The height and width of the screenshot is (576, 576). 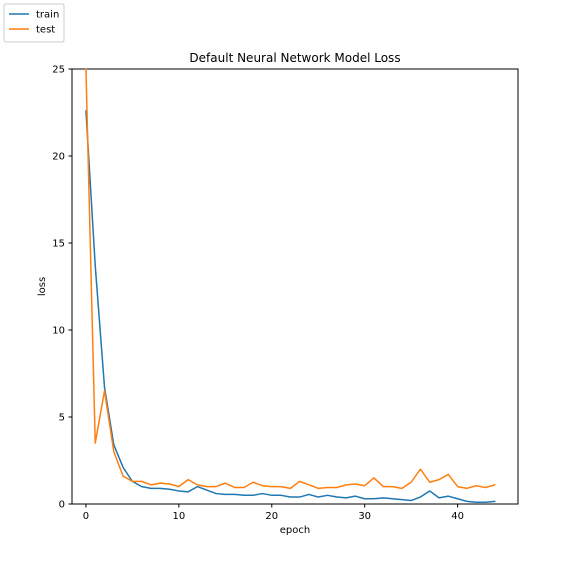 I want to click on chart-title: Default Neural Network Model Loss, so click(x=294, y=58).